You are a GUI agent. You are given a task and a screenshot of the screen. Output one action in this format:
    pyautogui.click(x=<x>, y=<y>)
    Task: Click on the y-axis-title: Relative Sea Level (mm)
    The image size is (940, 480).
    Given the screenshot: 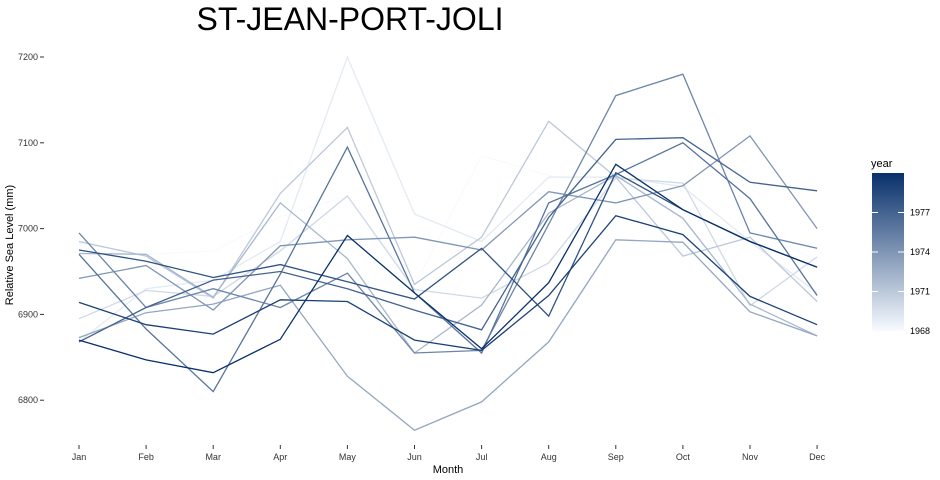 What is the action you would take?
    pyautogui.click(x=10, y=245)
    